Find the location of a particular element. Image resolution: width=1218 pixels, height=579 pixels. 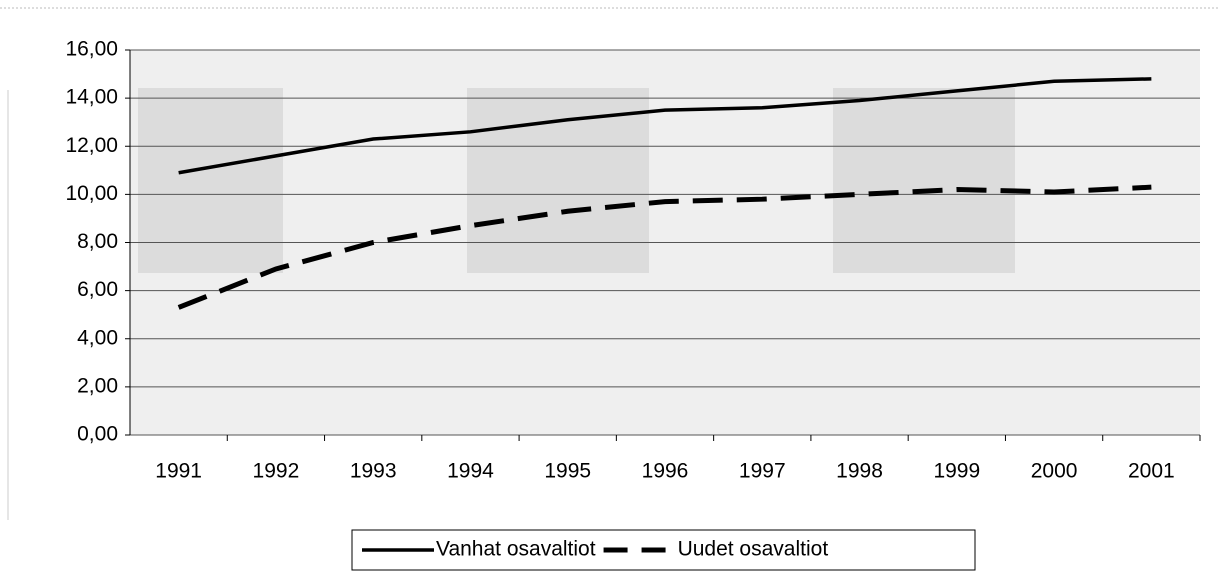

y-tick-label: 2,00 is located at coordinates (97, 385).